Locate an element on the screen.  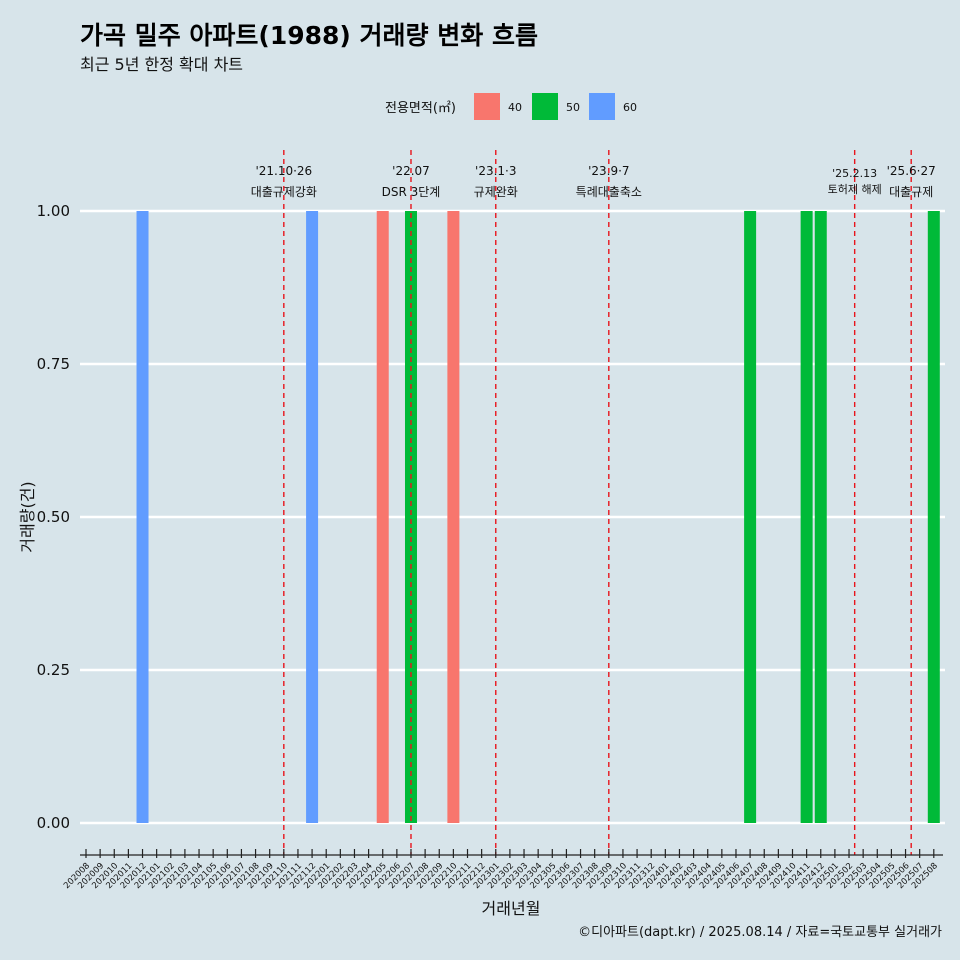
event-text-label: 토허제 해제 is located at coordinates (855, 189).